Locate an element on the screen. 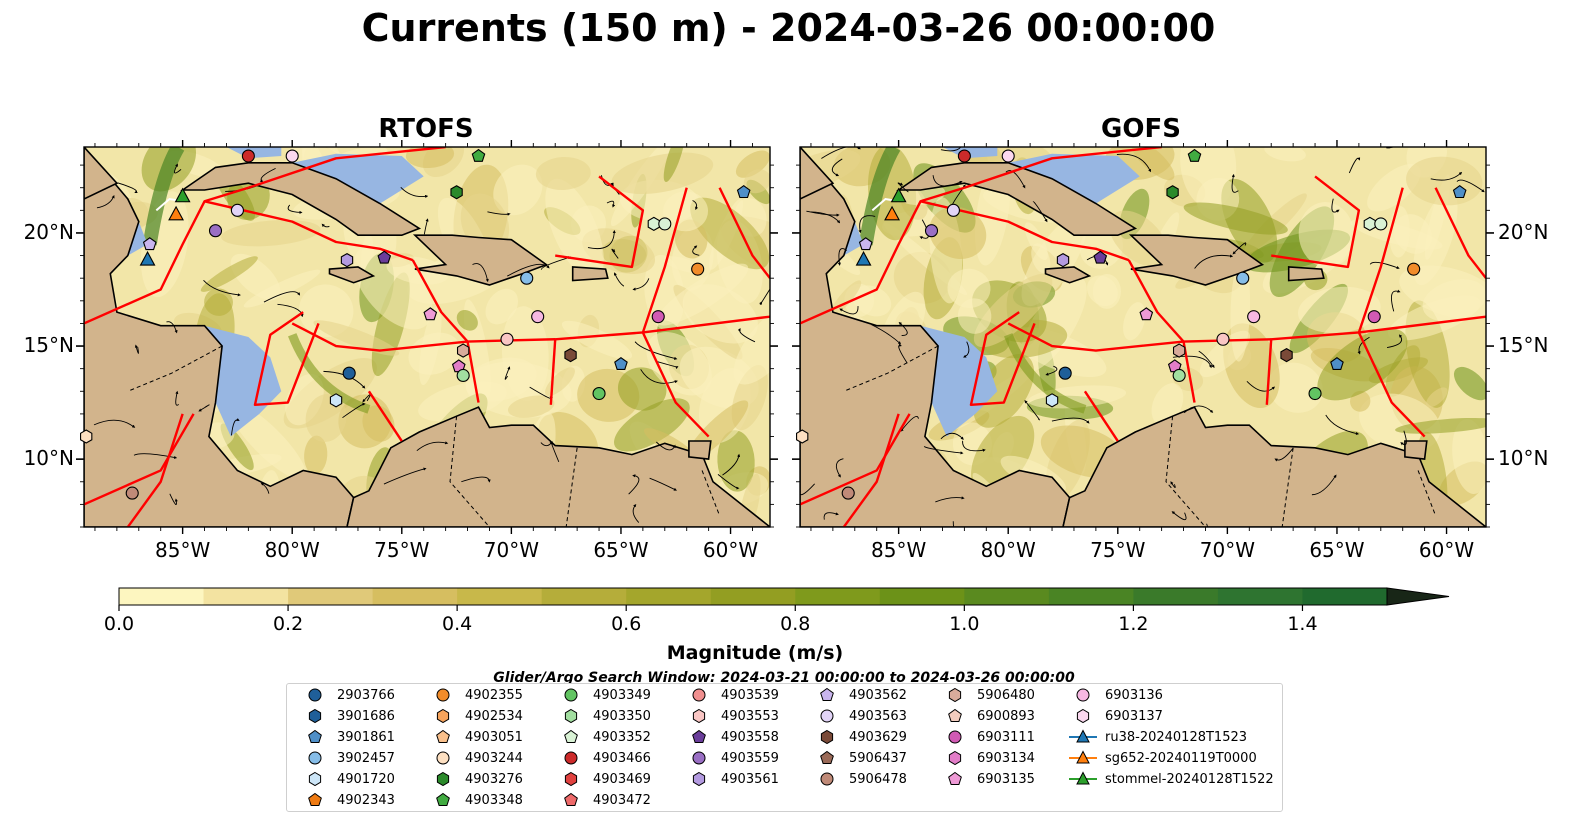 Image resolution: width=1577 pixels, height=829 pixels. legend-item: 4903051 is located at coordinates (474, 737).